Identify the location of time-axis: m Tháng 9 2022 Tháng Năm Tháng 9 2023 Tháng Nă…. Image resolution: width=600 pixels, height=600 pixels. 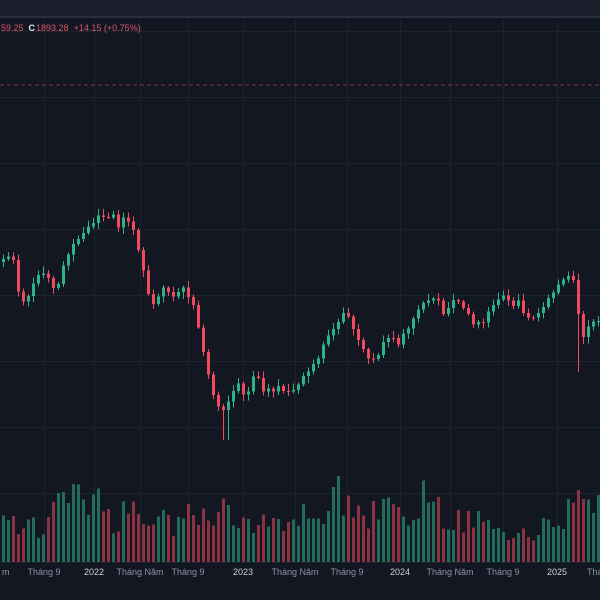
(300, 581).